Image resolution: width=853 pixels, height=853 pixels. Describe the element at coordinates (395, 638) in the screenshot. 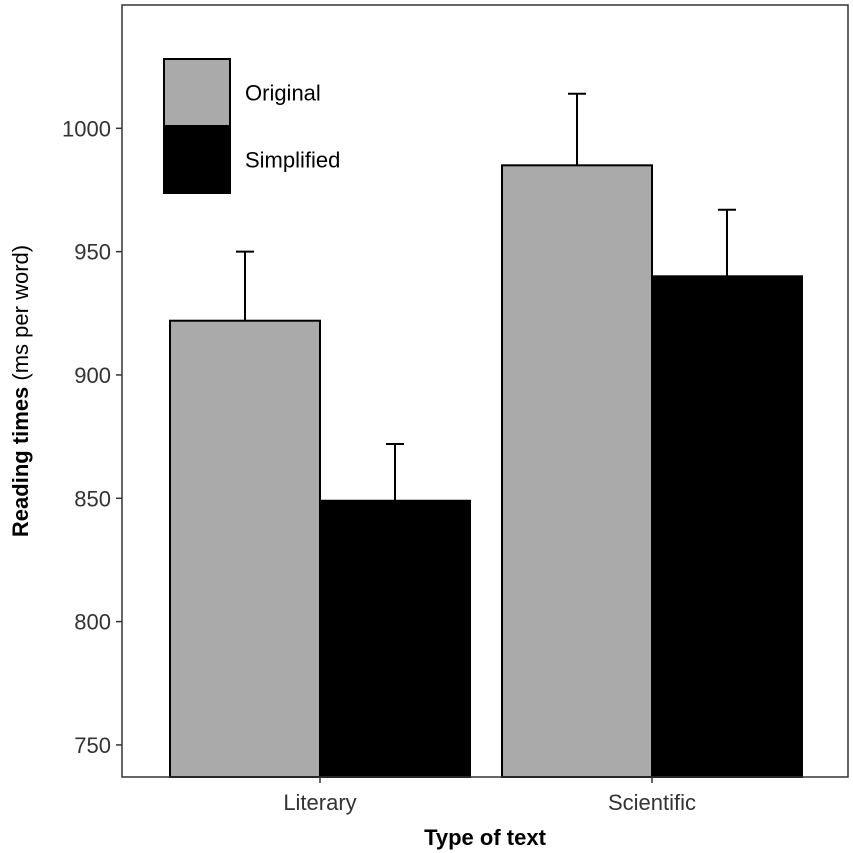

I see `bar-literary-simplified` at that location.